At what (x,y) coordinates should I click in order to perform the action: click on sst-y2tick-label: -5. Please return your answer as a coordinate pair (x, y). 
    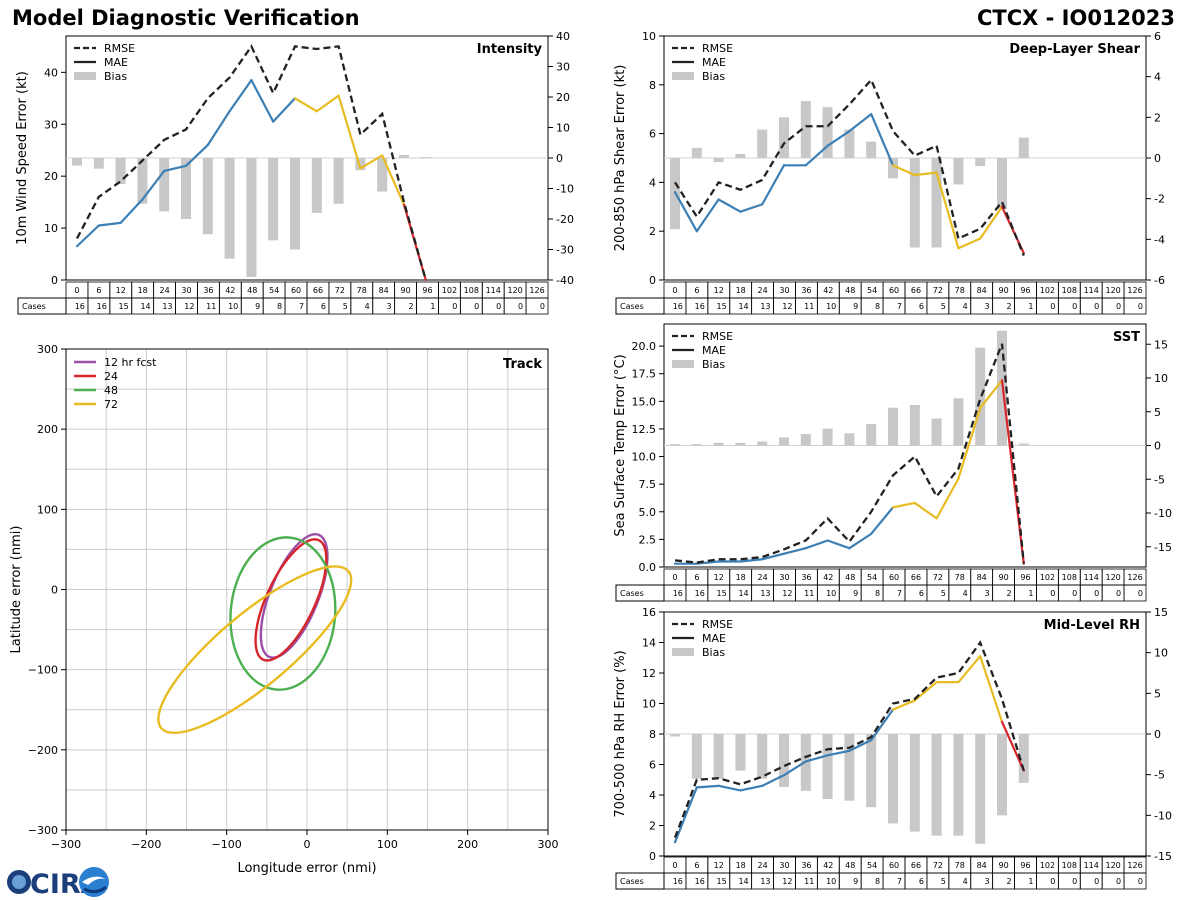
    Looking at the image, I should click on (1159, 479).